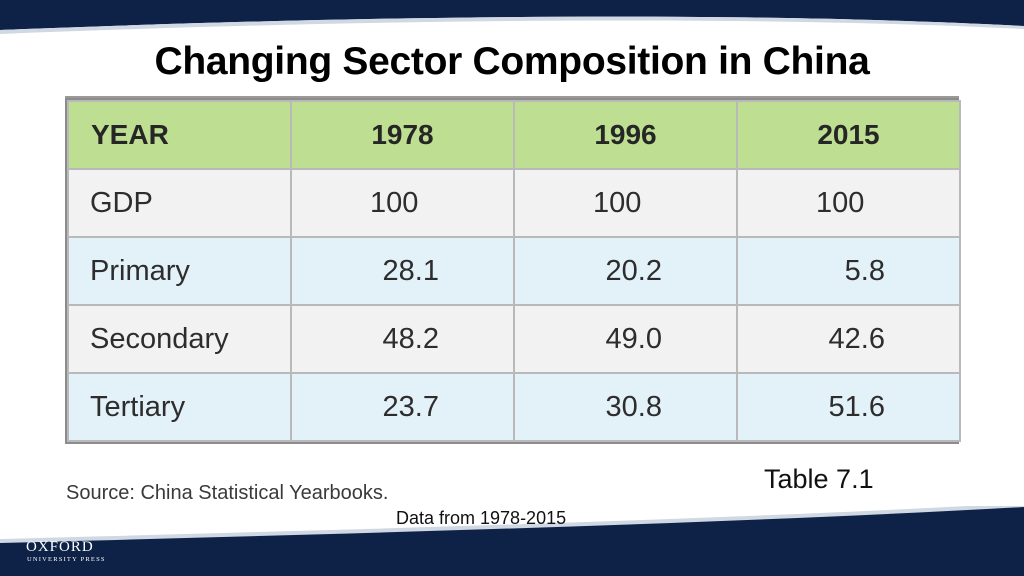 The image size is (1024, 576). I want to click on cell-value: 23.7, so click(402, 407).